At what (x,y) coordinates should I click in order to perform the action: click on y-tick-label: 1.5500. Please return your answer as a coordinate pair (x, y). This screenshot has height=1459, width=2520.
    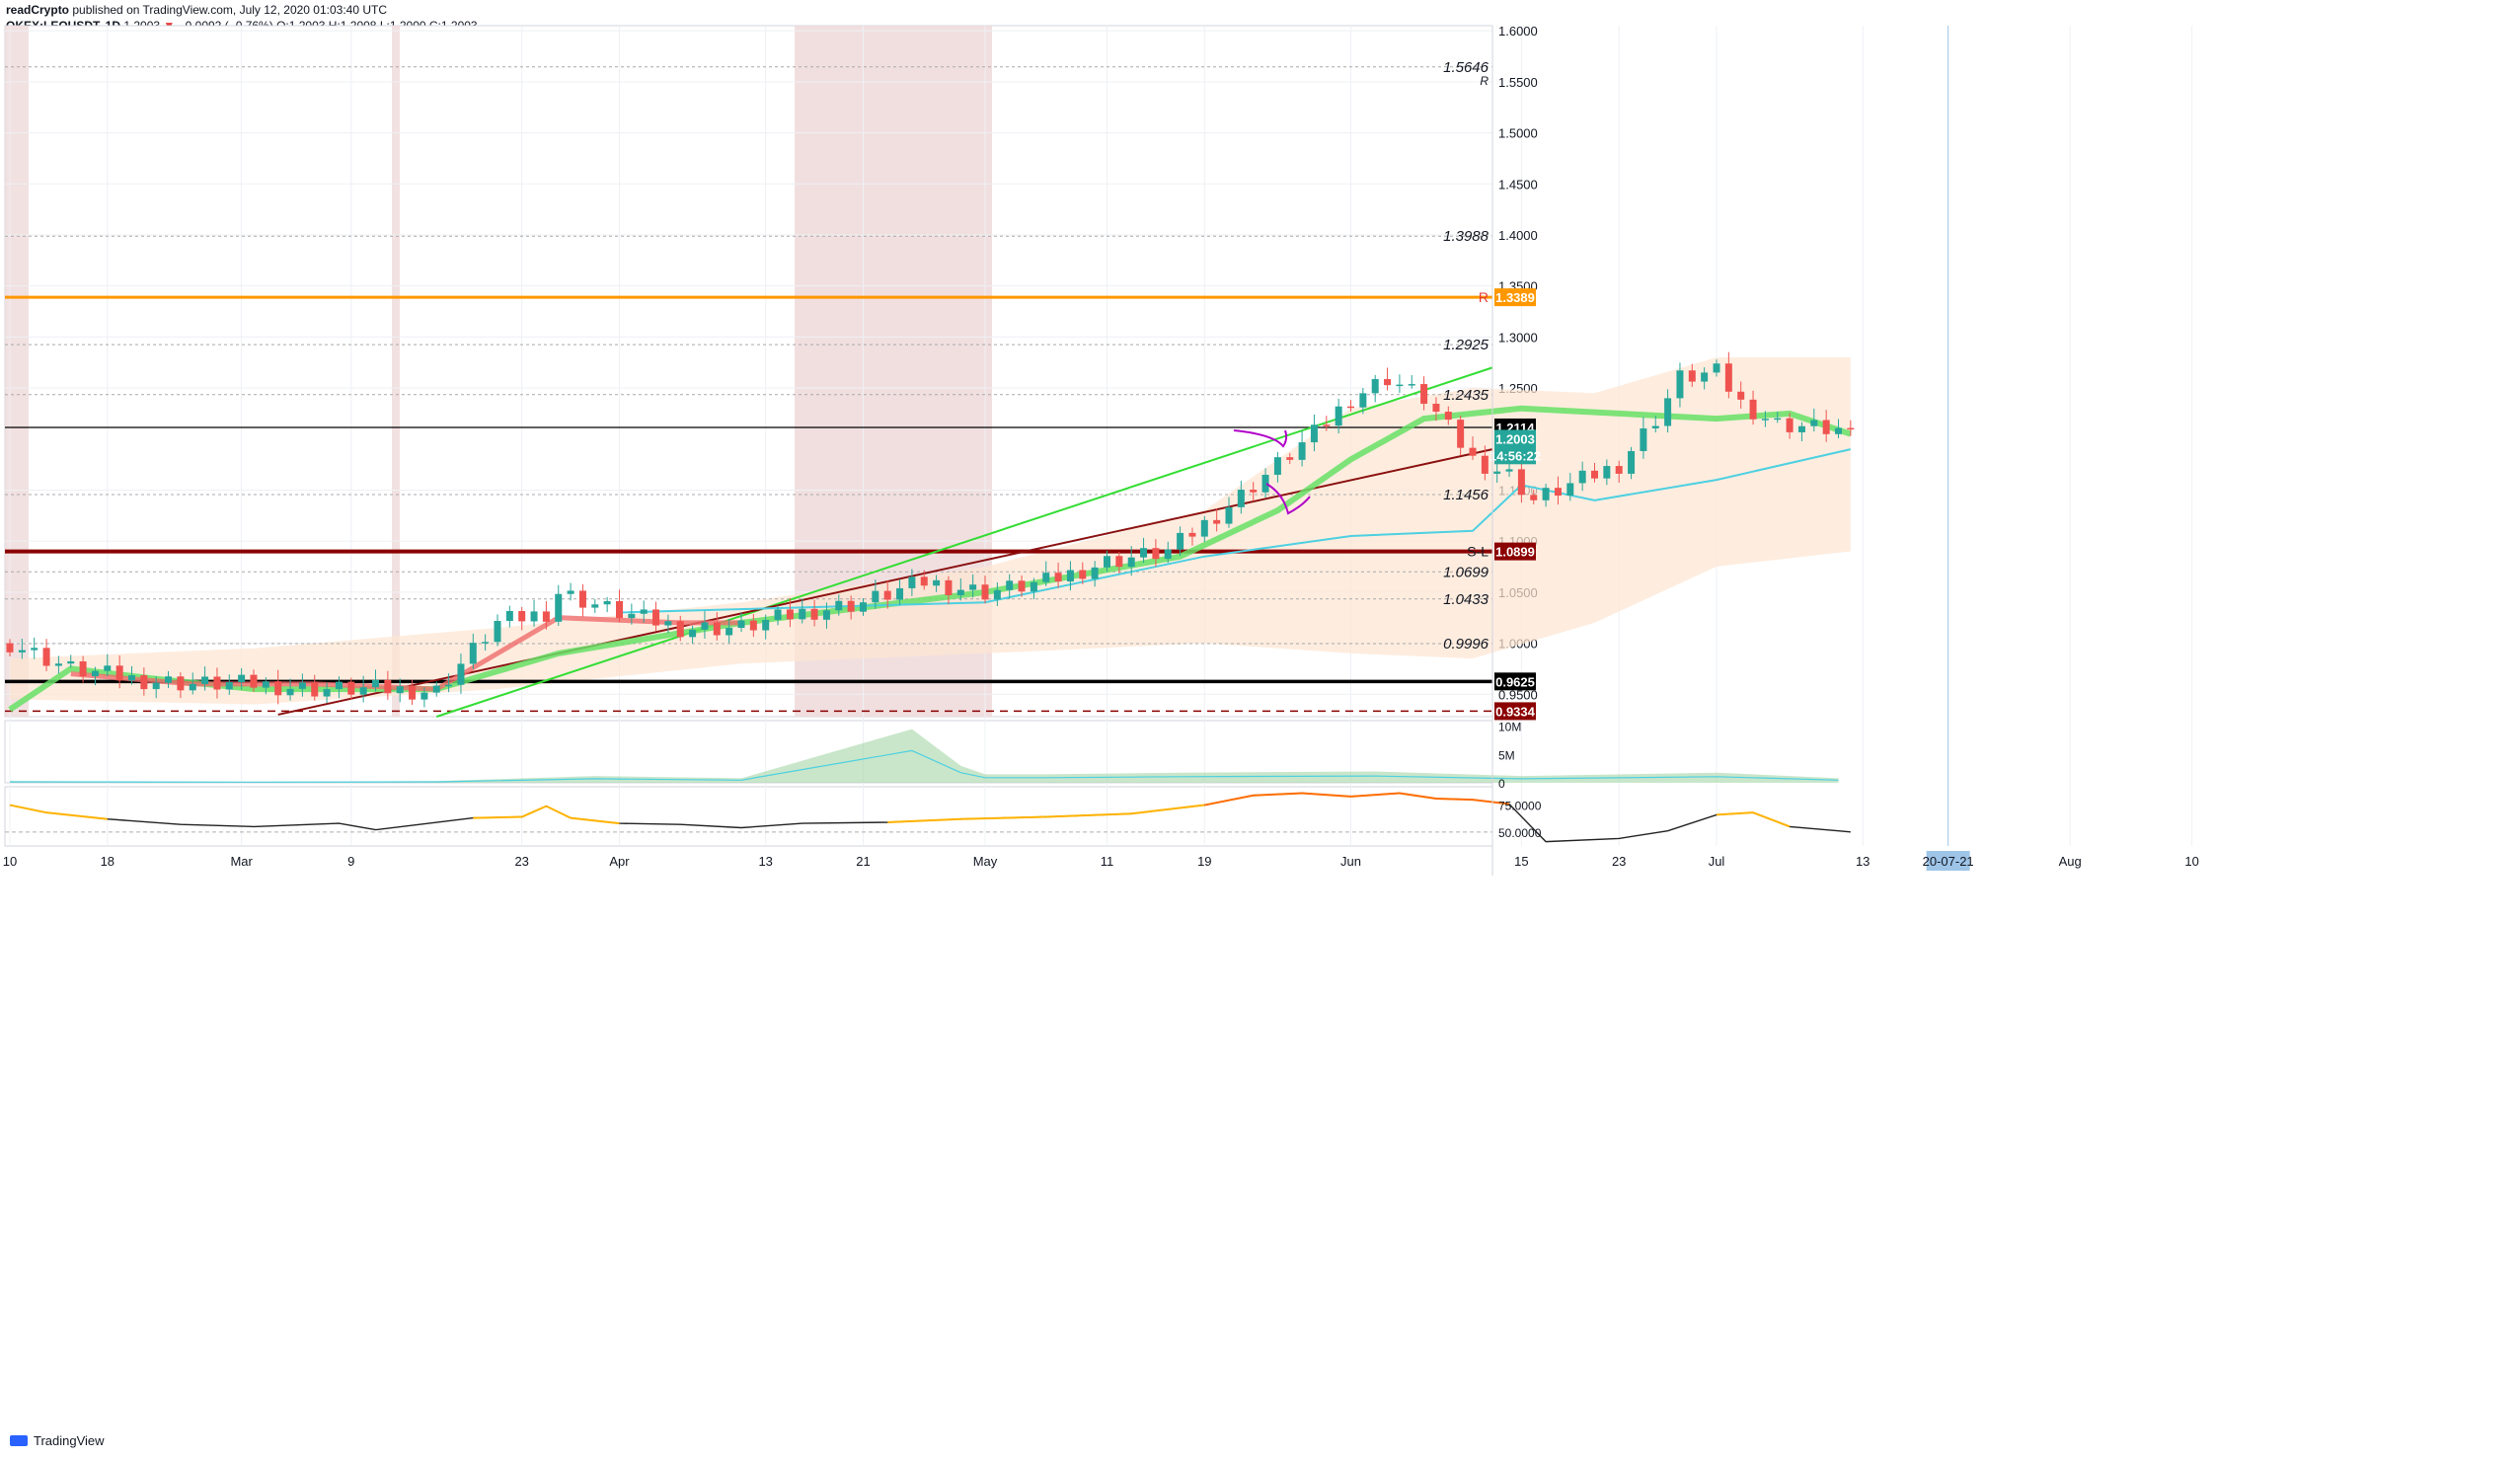
    Looking at the image, I should click on (1518, 82).